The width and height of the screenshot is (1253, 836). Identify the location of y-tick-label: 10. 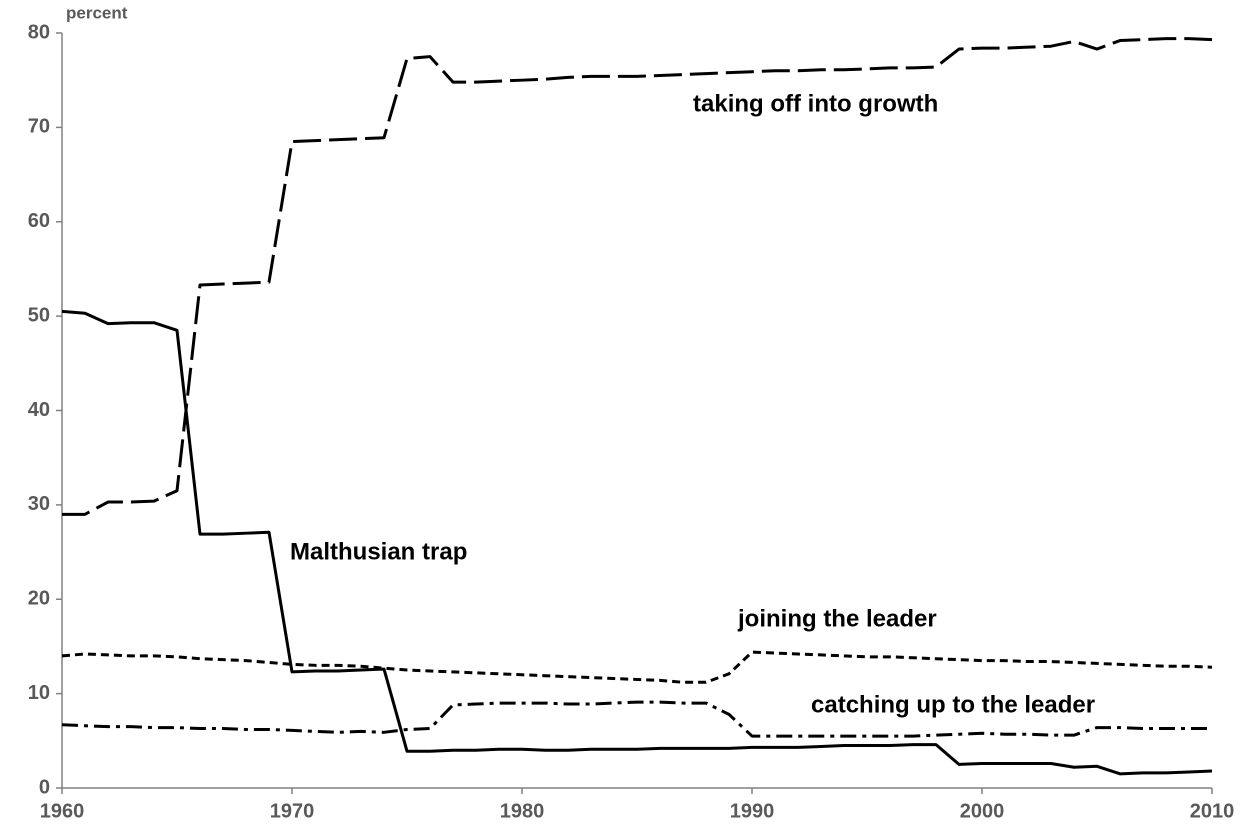
(39, 693).